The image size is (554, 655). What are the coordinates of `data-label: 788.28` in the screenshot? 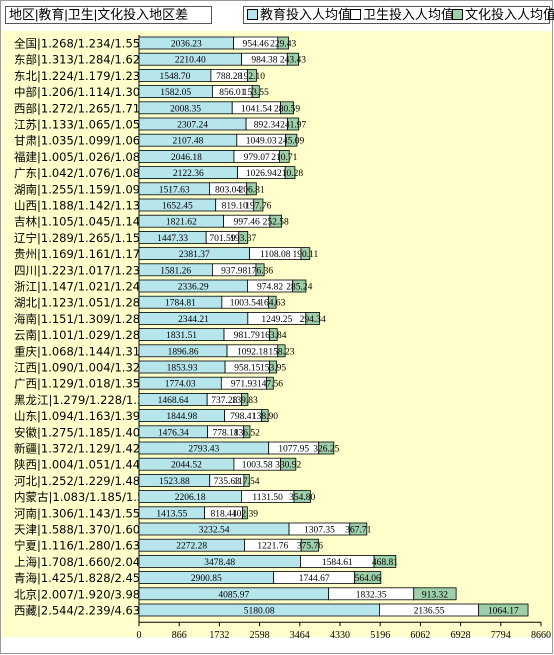 It's located at (229, 77).